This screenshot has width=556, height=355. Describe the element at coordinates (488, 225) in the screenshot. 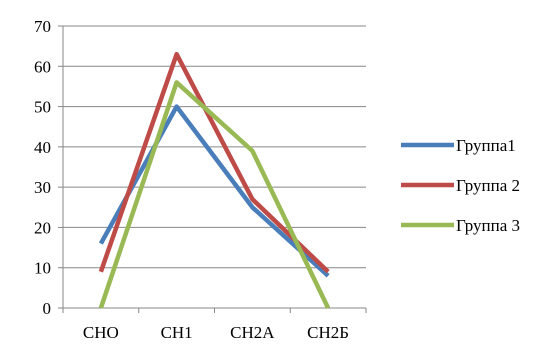

I see `legend-label-3: Группа 3` at that location.